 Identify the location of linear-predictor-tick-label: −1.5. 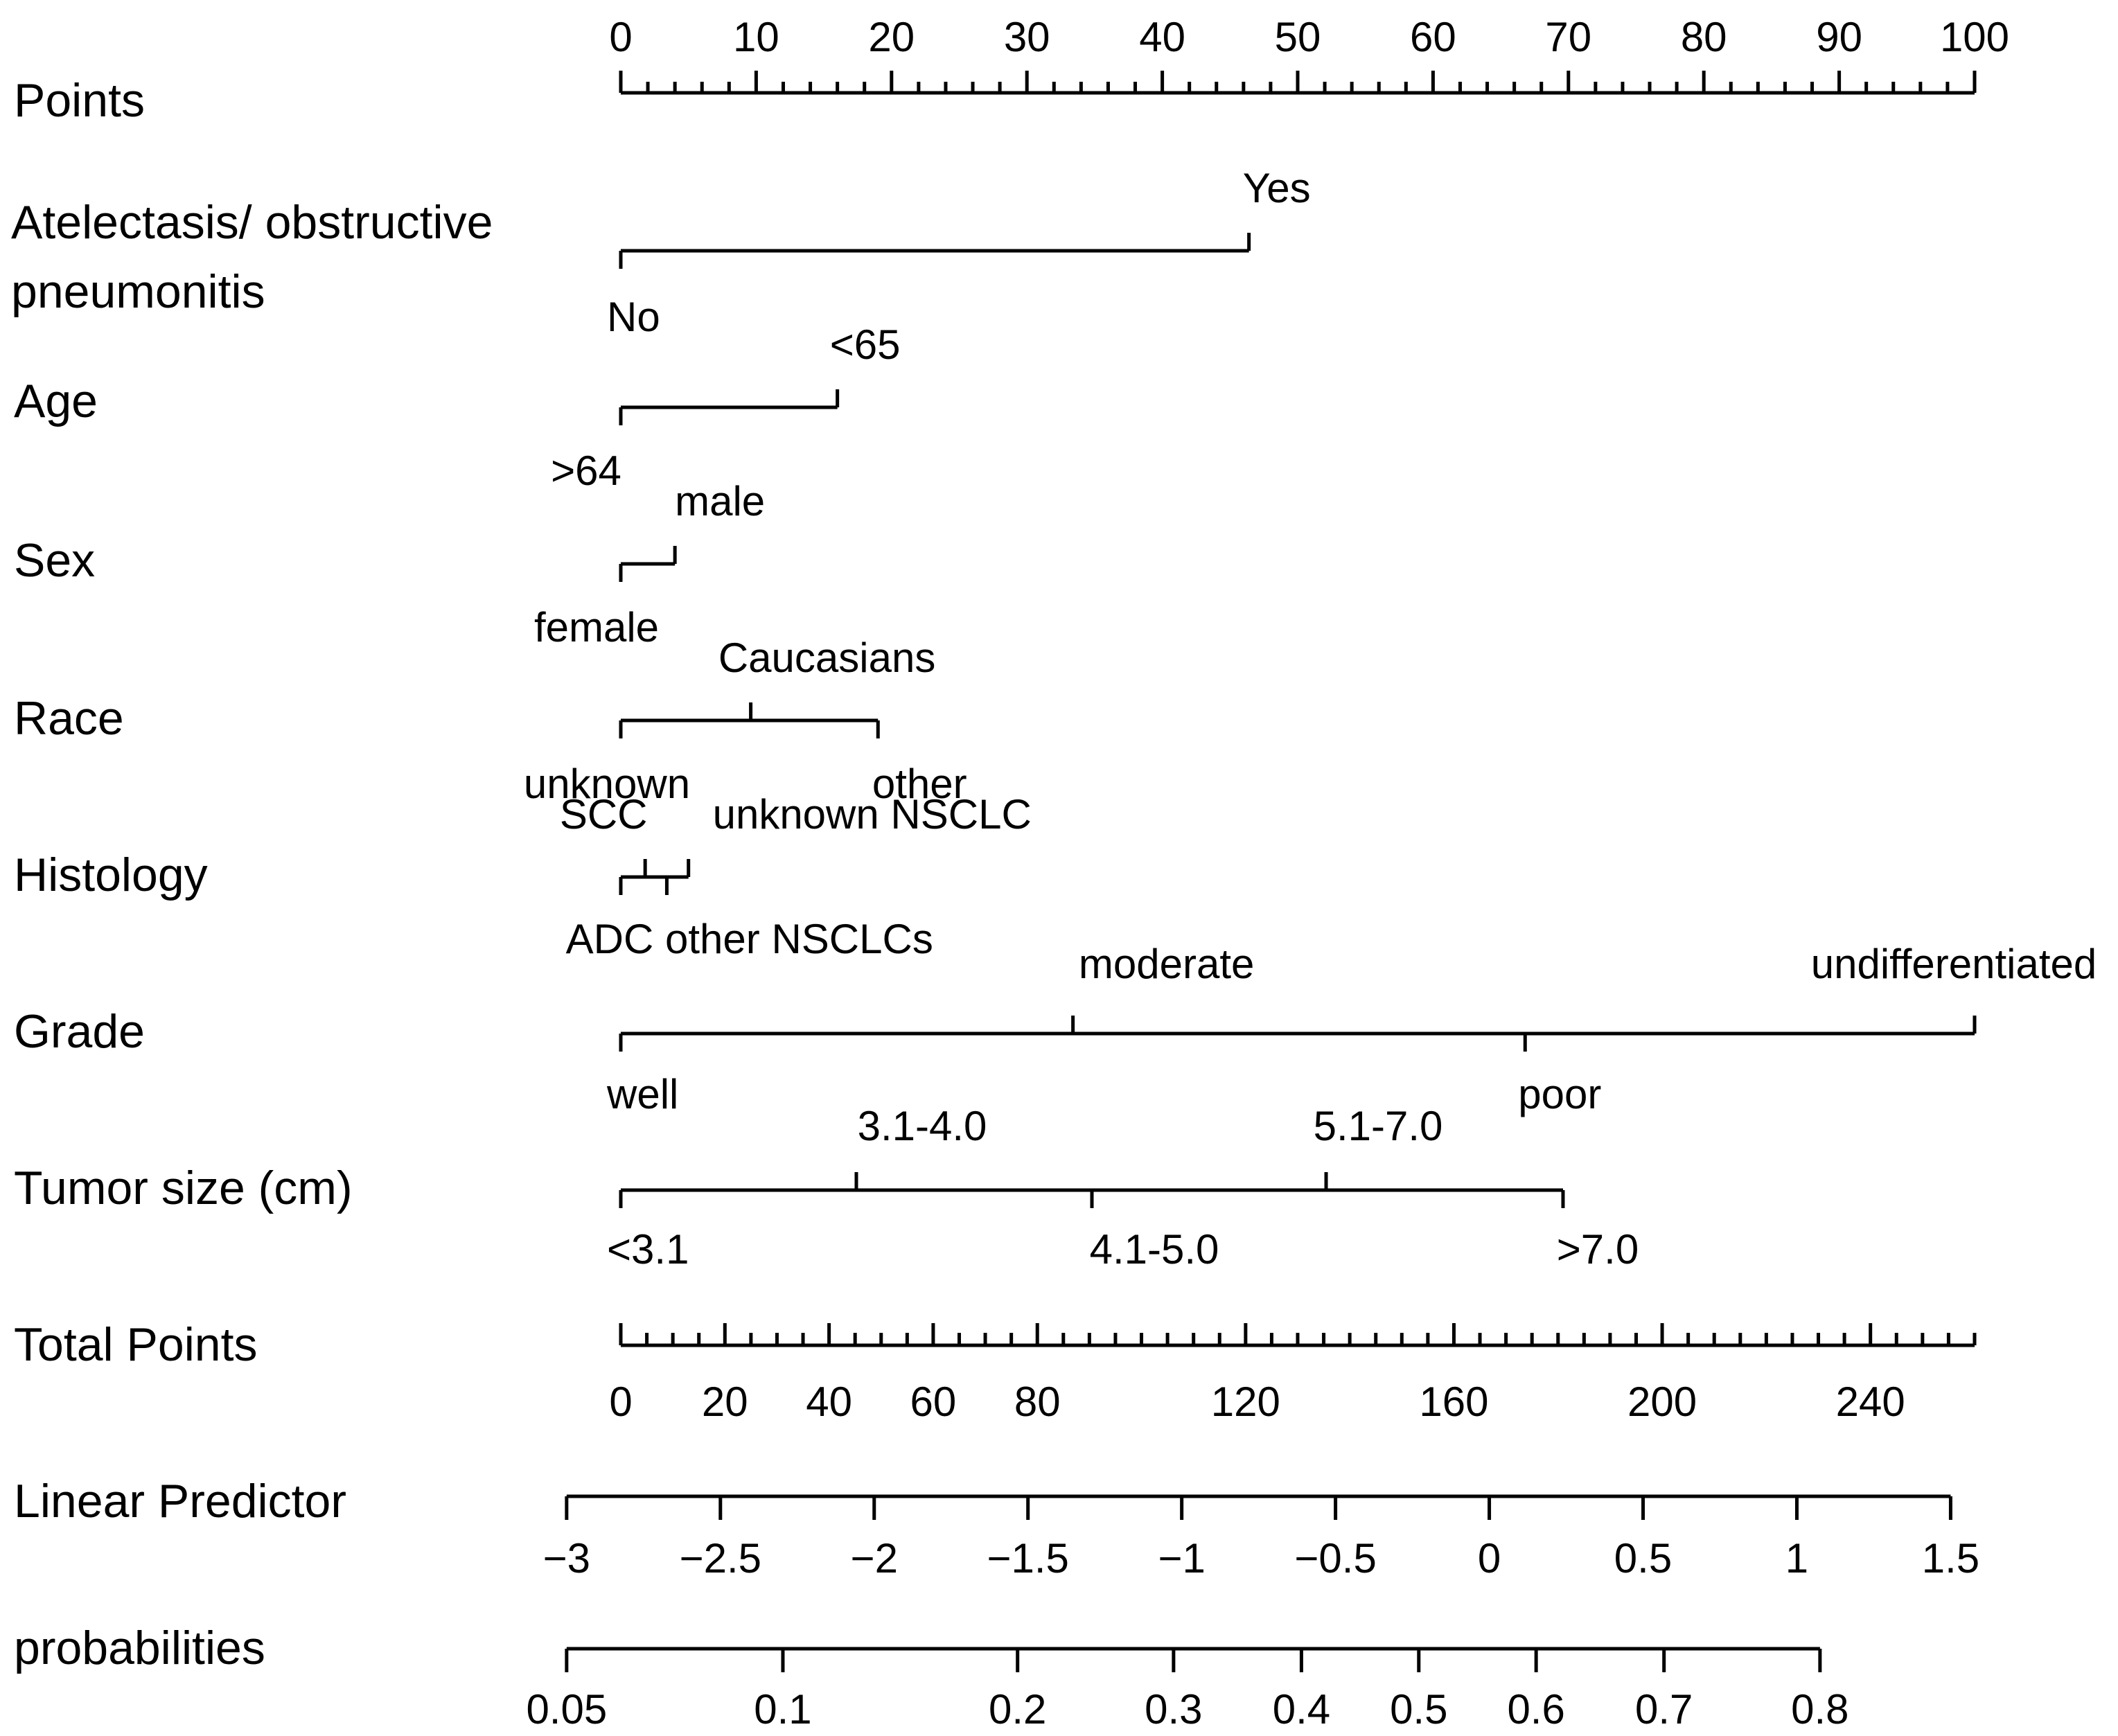
(1028, 1558).